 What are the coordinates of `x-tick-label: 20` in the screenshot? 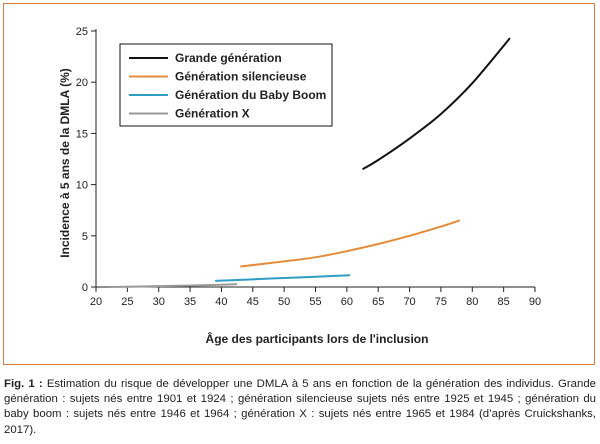 It's located at (96, 302).